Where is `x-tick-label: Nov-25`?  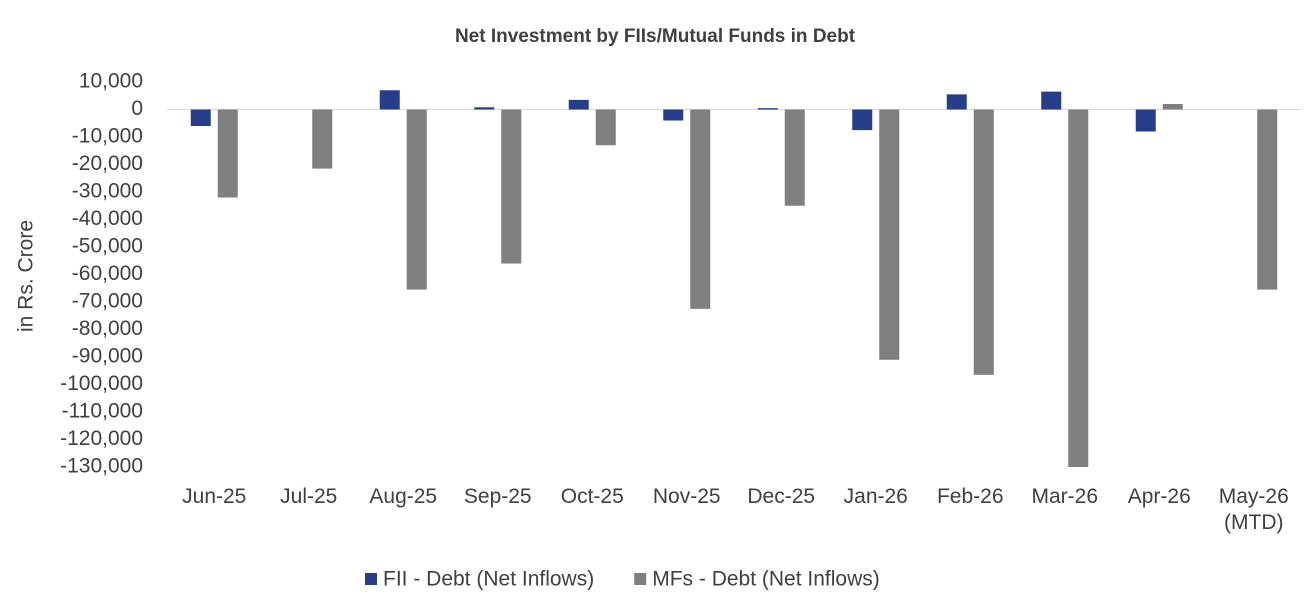 x-tick-label: Nov-25 is located at coordinates (686, 496).